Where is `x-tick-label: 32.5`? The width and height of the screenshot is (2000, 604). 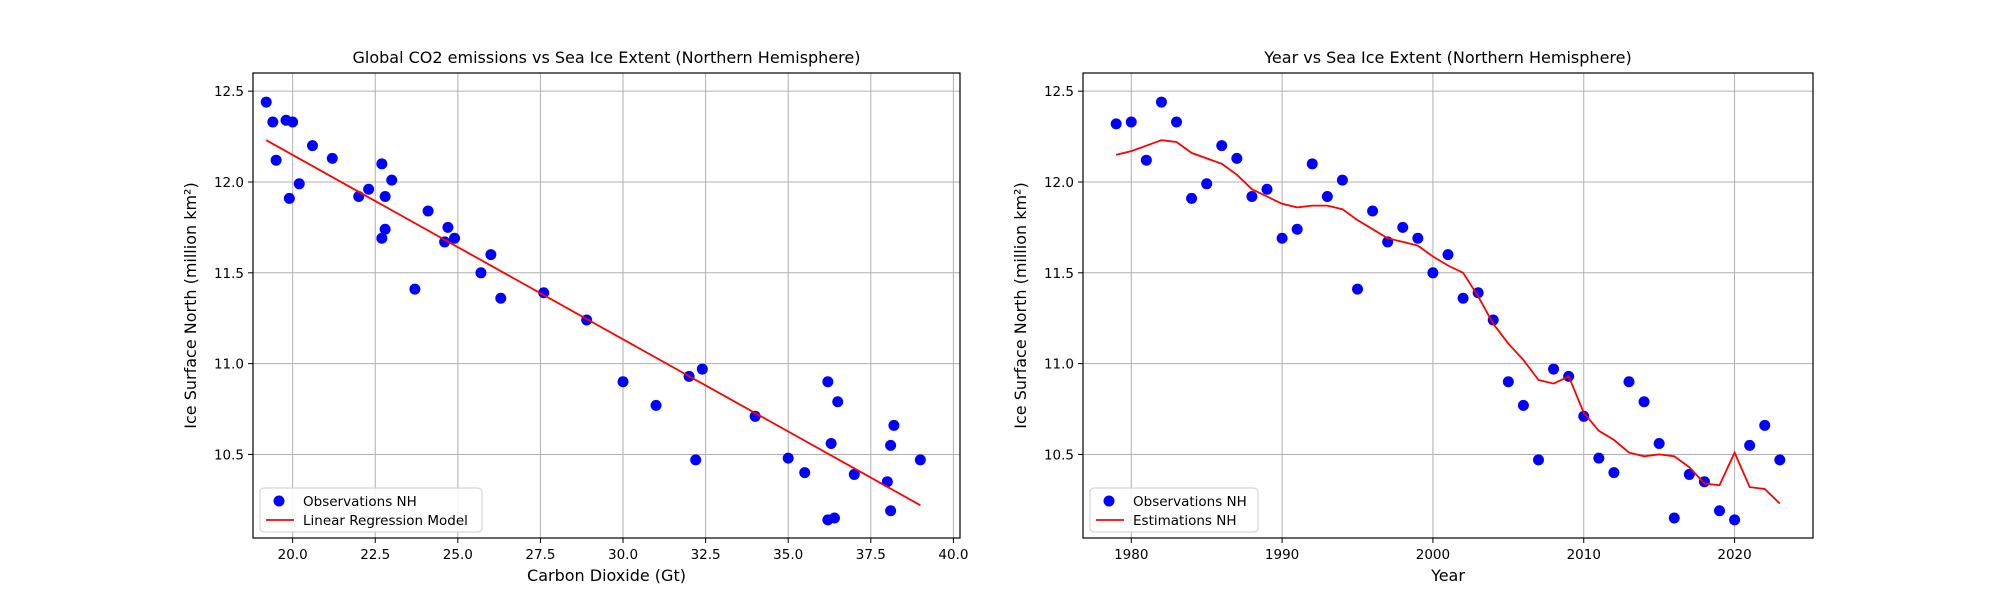
x-tick-label: 32.5 is located at coordinates (706, 555).